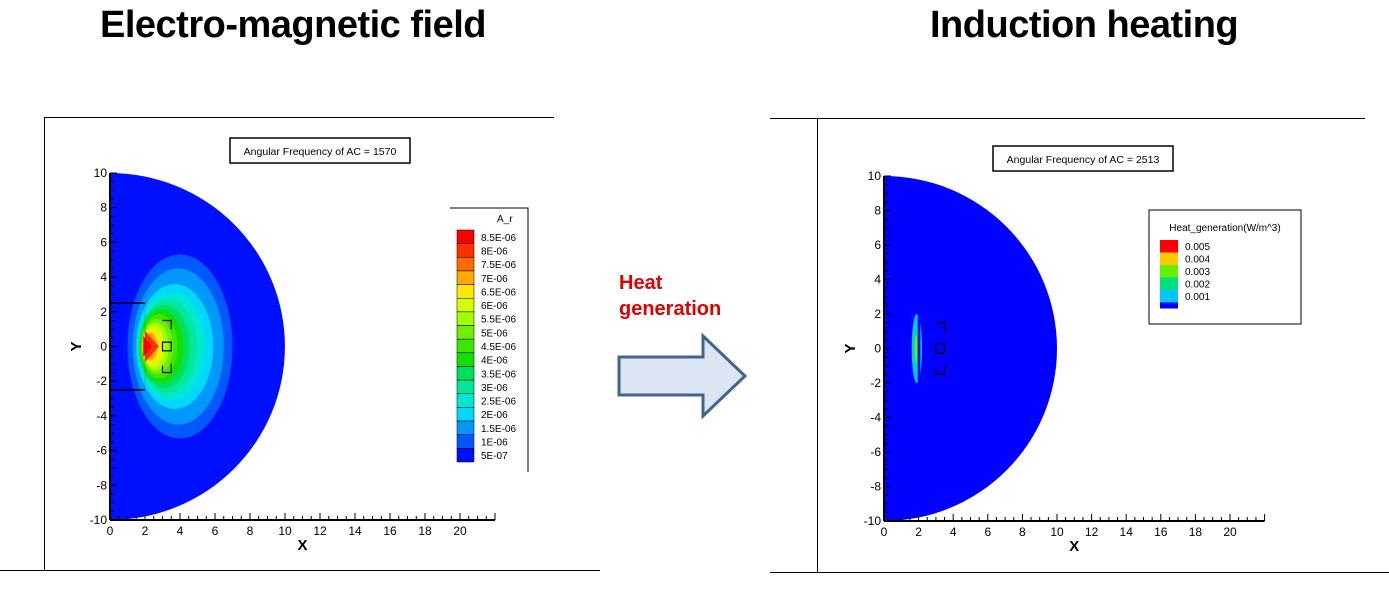  What do you see at coordinates (293, 25) in the screenshot?
I see `left-title: Electro-magnetic field` at bounding box center [293, 25].